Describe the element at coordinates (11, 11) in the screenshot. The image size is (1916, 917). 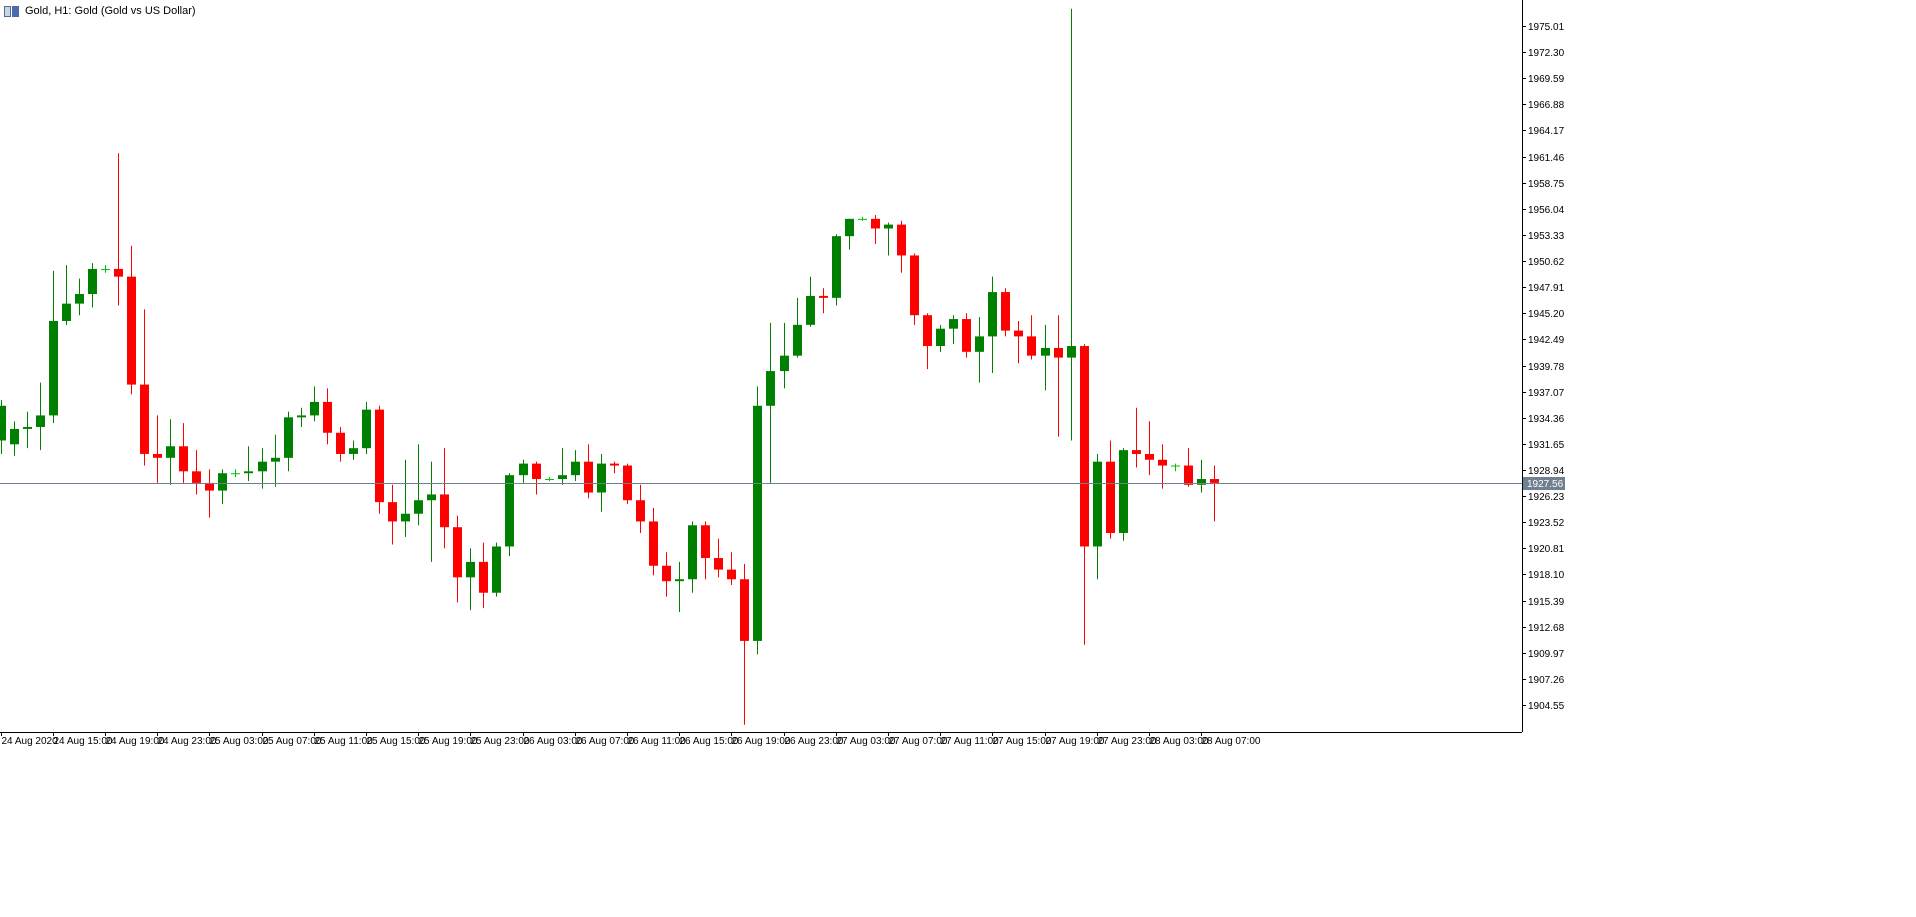
I see `chart-window-icon` at that location.